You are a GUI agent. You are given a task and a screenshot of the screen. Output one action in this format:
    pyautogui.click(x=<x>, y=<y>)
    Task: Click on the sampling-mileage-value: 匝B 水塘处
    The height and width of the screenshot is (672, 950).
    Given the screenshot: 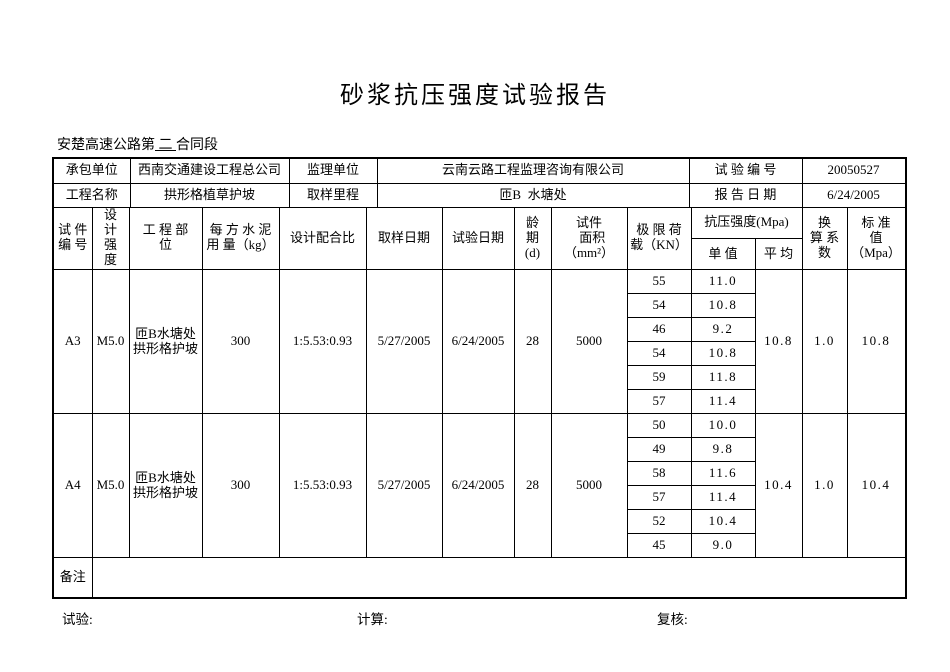 What is the action you would take?
    pyautogui.click(x=533, y=195)
    